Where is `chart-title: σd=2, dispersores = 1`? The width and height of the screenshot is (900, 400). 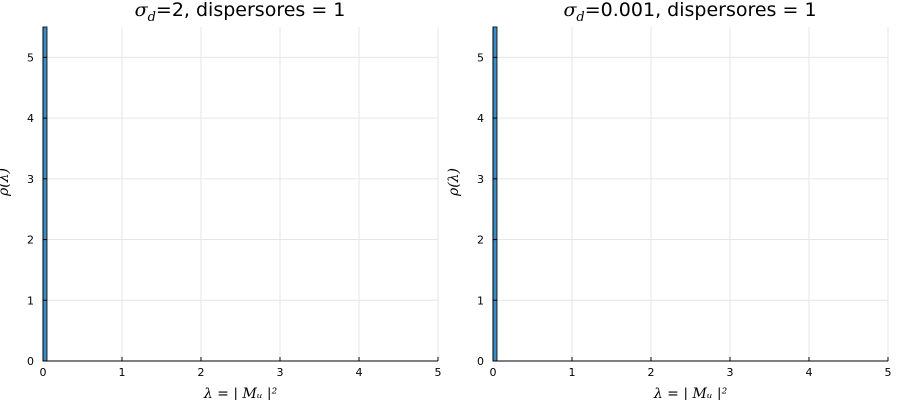
chart-title: σd=2, dispersores = 1 is located at coordinates (240, 12).